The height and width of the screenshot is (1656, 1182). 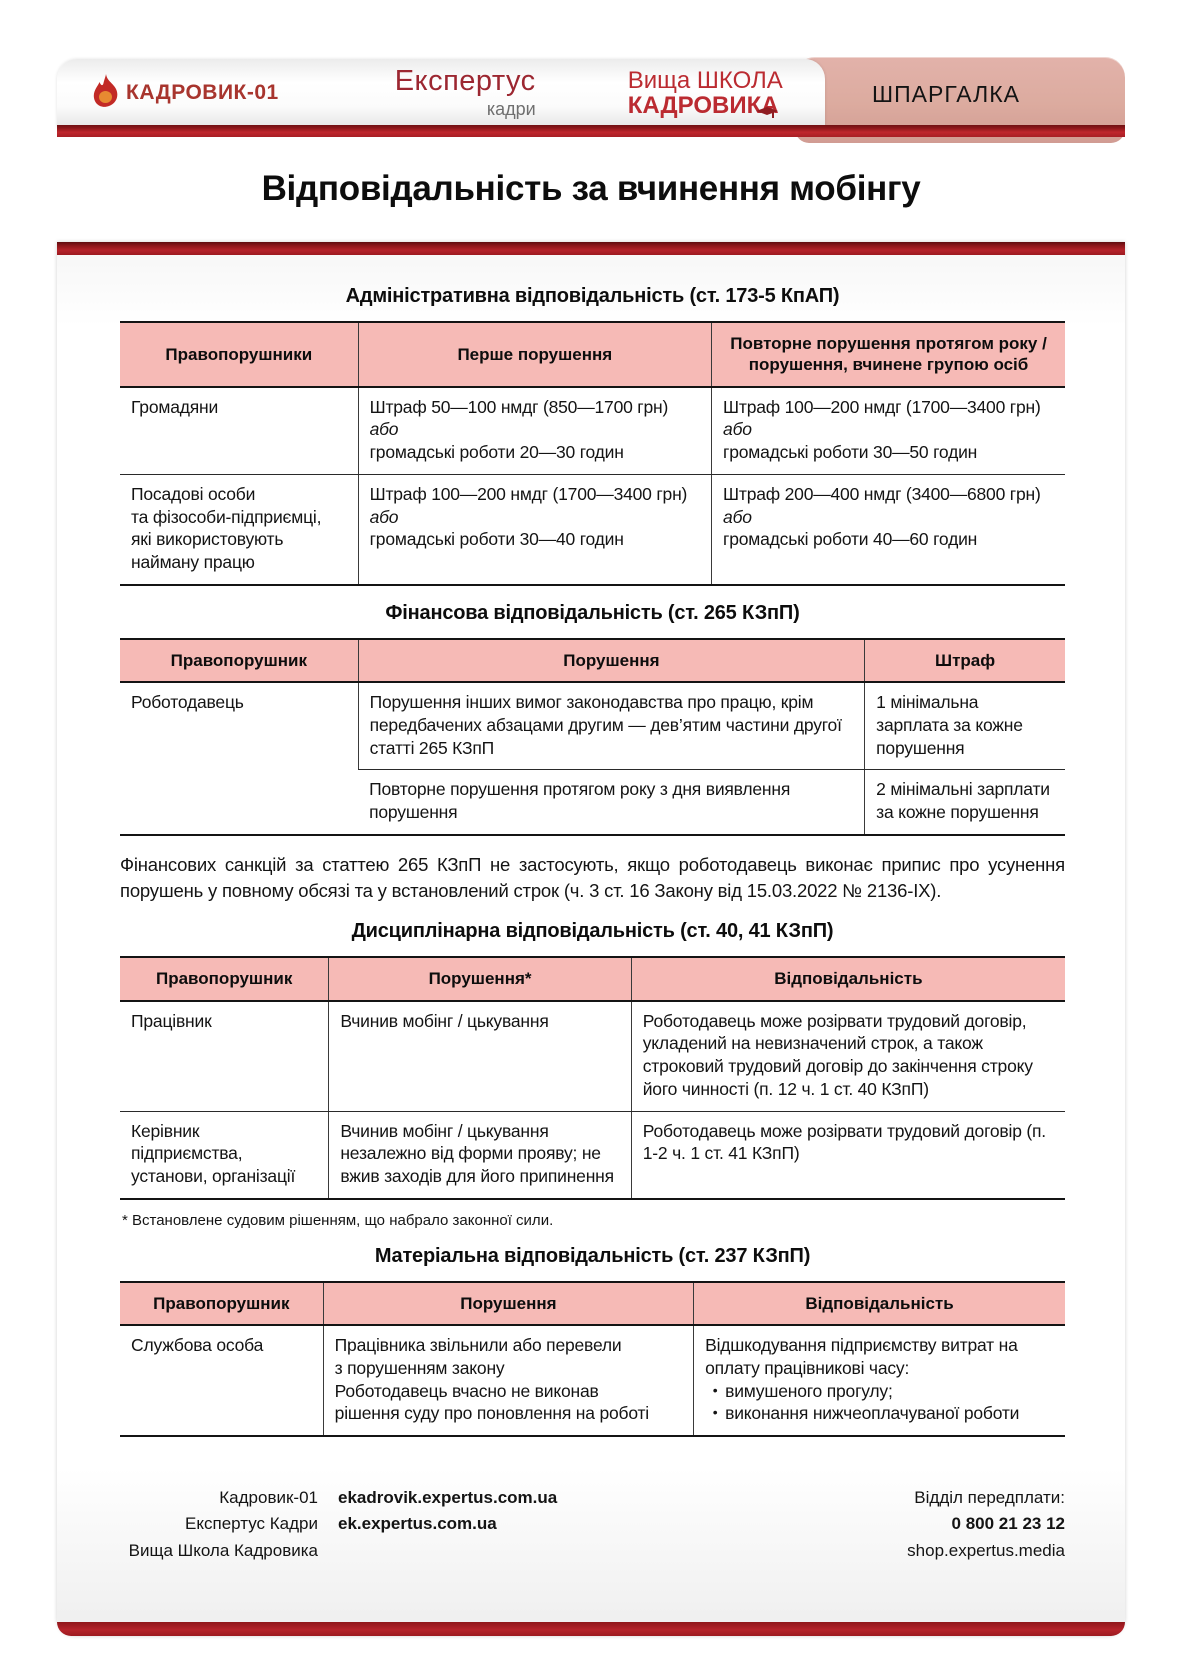 I want to click on footer-brand-line: Вища Школа Кадровика, so click(x=223, y=1550).